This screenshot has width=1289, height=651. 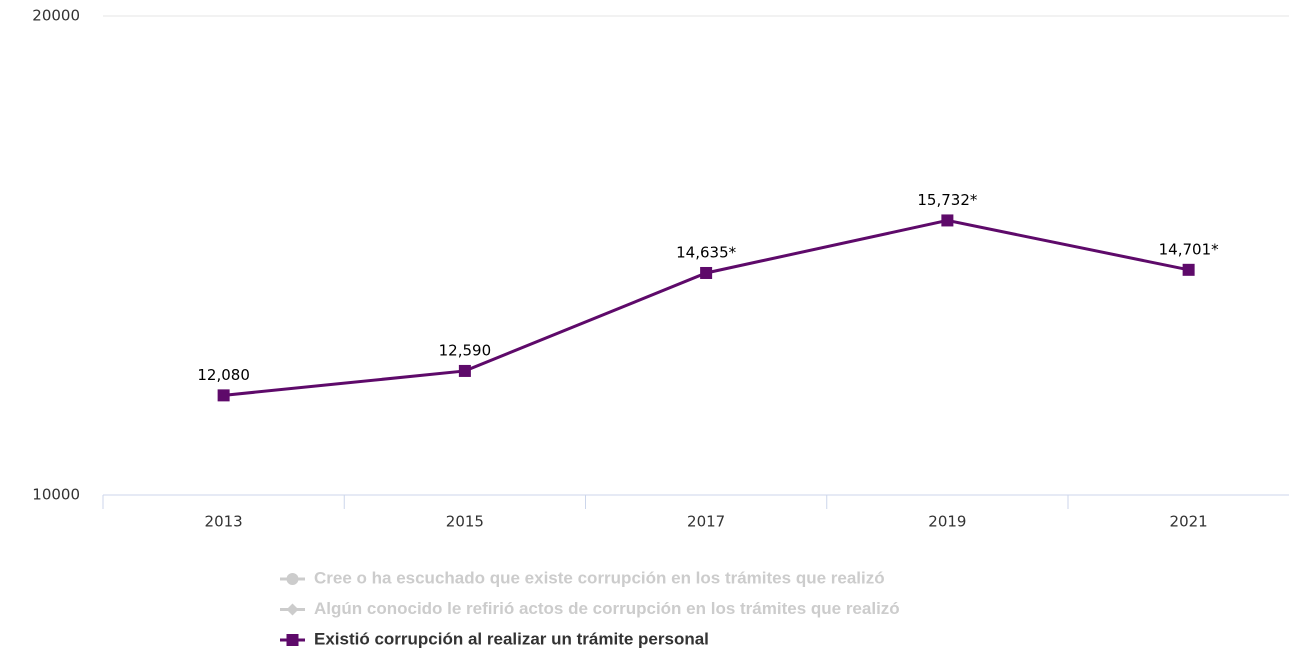 What do you see at coordinates (947, 522) in the screenshot?
I see `x-tick-label: 2019` at bounding box center [947, 522].